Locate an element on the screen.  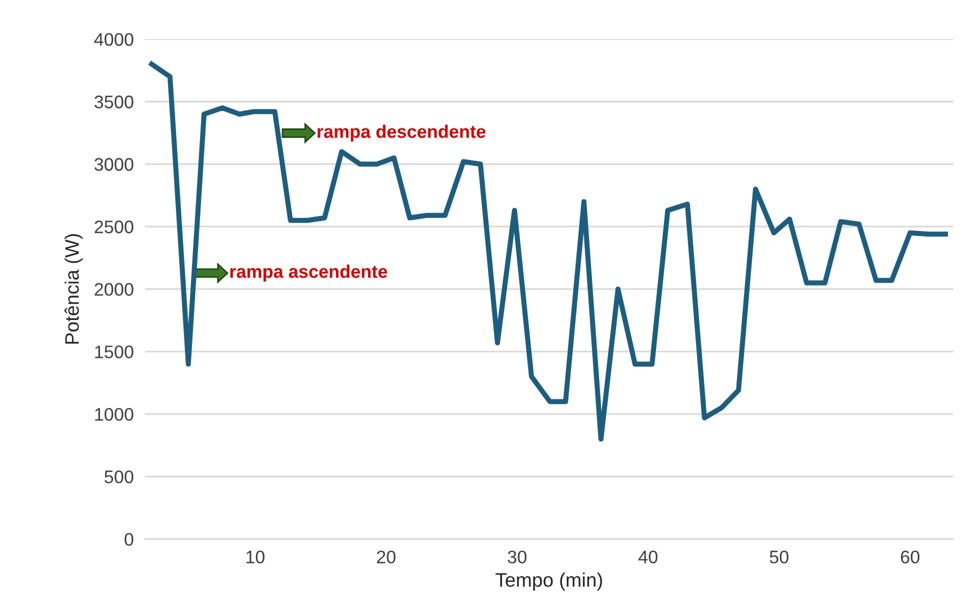
x-axis-title: Tempo (min) is located at coordinates (549, 581).